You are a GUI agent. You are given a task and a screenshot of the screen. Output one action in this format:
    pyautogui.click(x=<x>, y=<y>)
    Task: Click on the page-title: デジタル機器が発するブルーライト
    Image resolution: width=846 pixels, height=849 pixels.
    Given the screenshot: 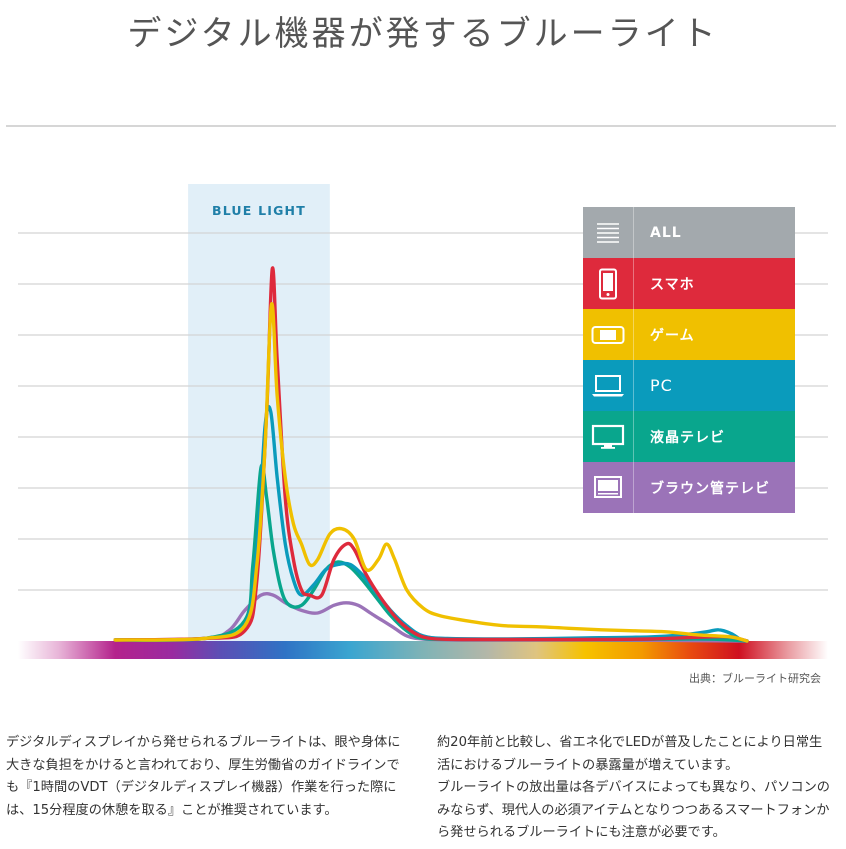 What is the action you would take?
    pyautogui.click(x=423, y=34)
    